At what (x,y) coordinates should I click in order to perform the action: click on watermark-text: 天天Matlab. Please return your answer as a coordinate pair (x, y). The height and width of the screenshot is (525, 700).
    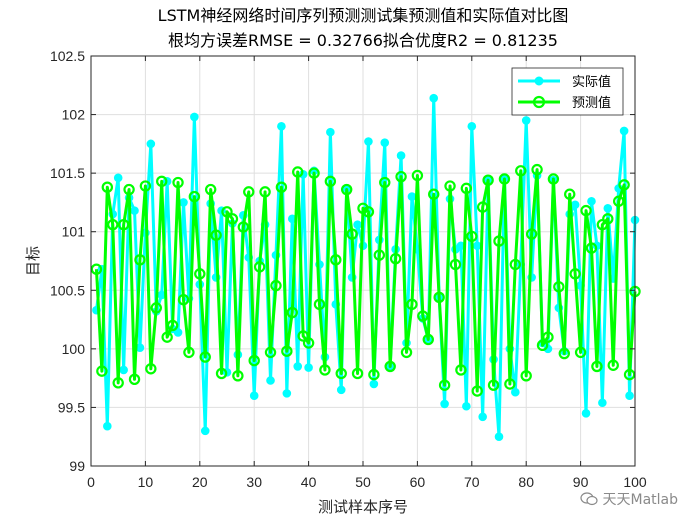
    Looking at the image, I should click on (640, 500).